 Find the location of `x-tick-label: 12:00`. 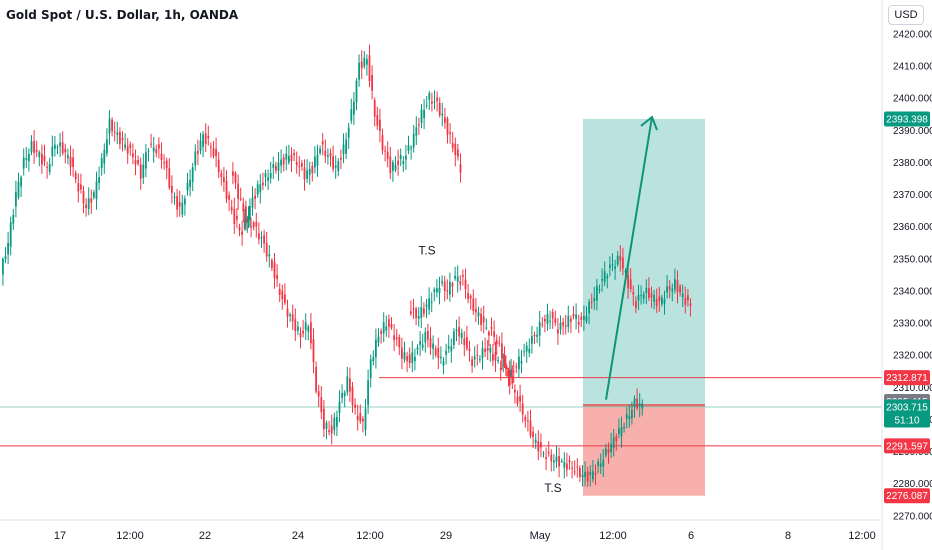

x-tick-label: 12:00 is located at coordinates (130, 536).